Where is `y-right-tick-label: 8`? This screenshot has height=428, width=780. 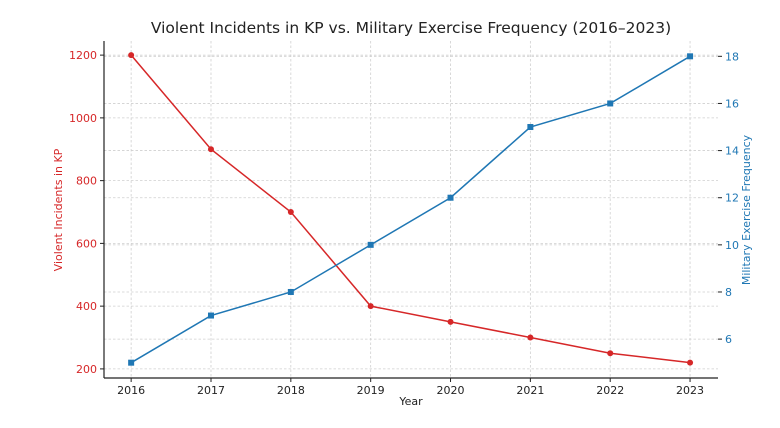
y-right-tick-label: 8 is located at coordinates (728, 292).